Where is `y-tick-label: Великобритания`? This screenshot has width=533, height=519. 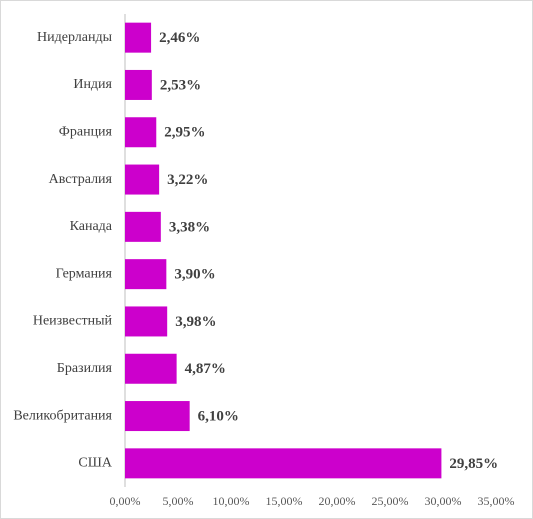 y-tick-label: Великобритания is located at coordinates (62, 415).